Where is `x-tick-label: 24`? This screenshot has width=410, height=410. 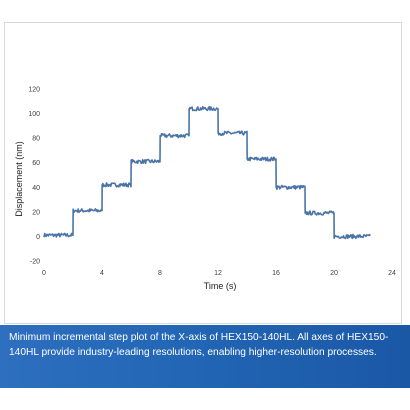 x-tick-label: 24 is located at coordinates (392, 273).